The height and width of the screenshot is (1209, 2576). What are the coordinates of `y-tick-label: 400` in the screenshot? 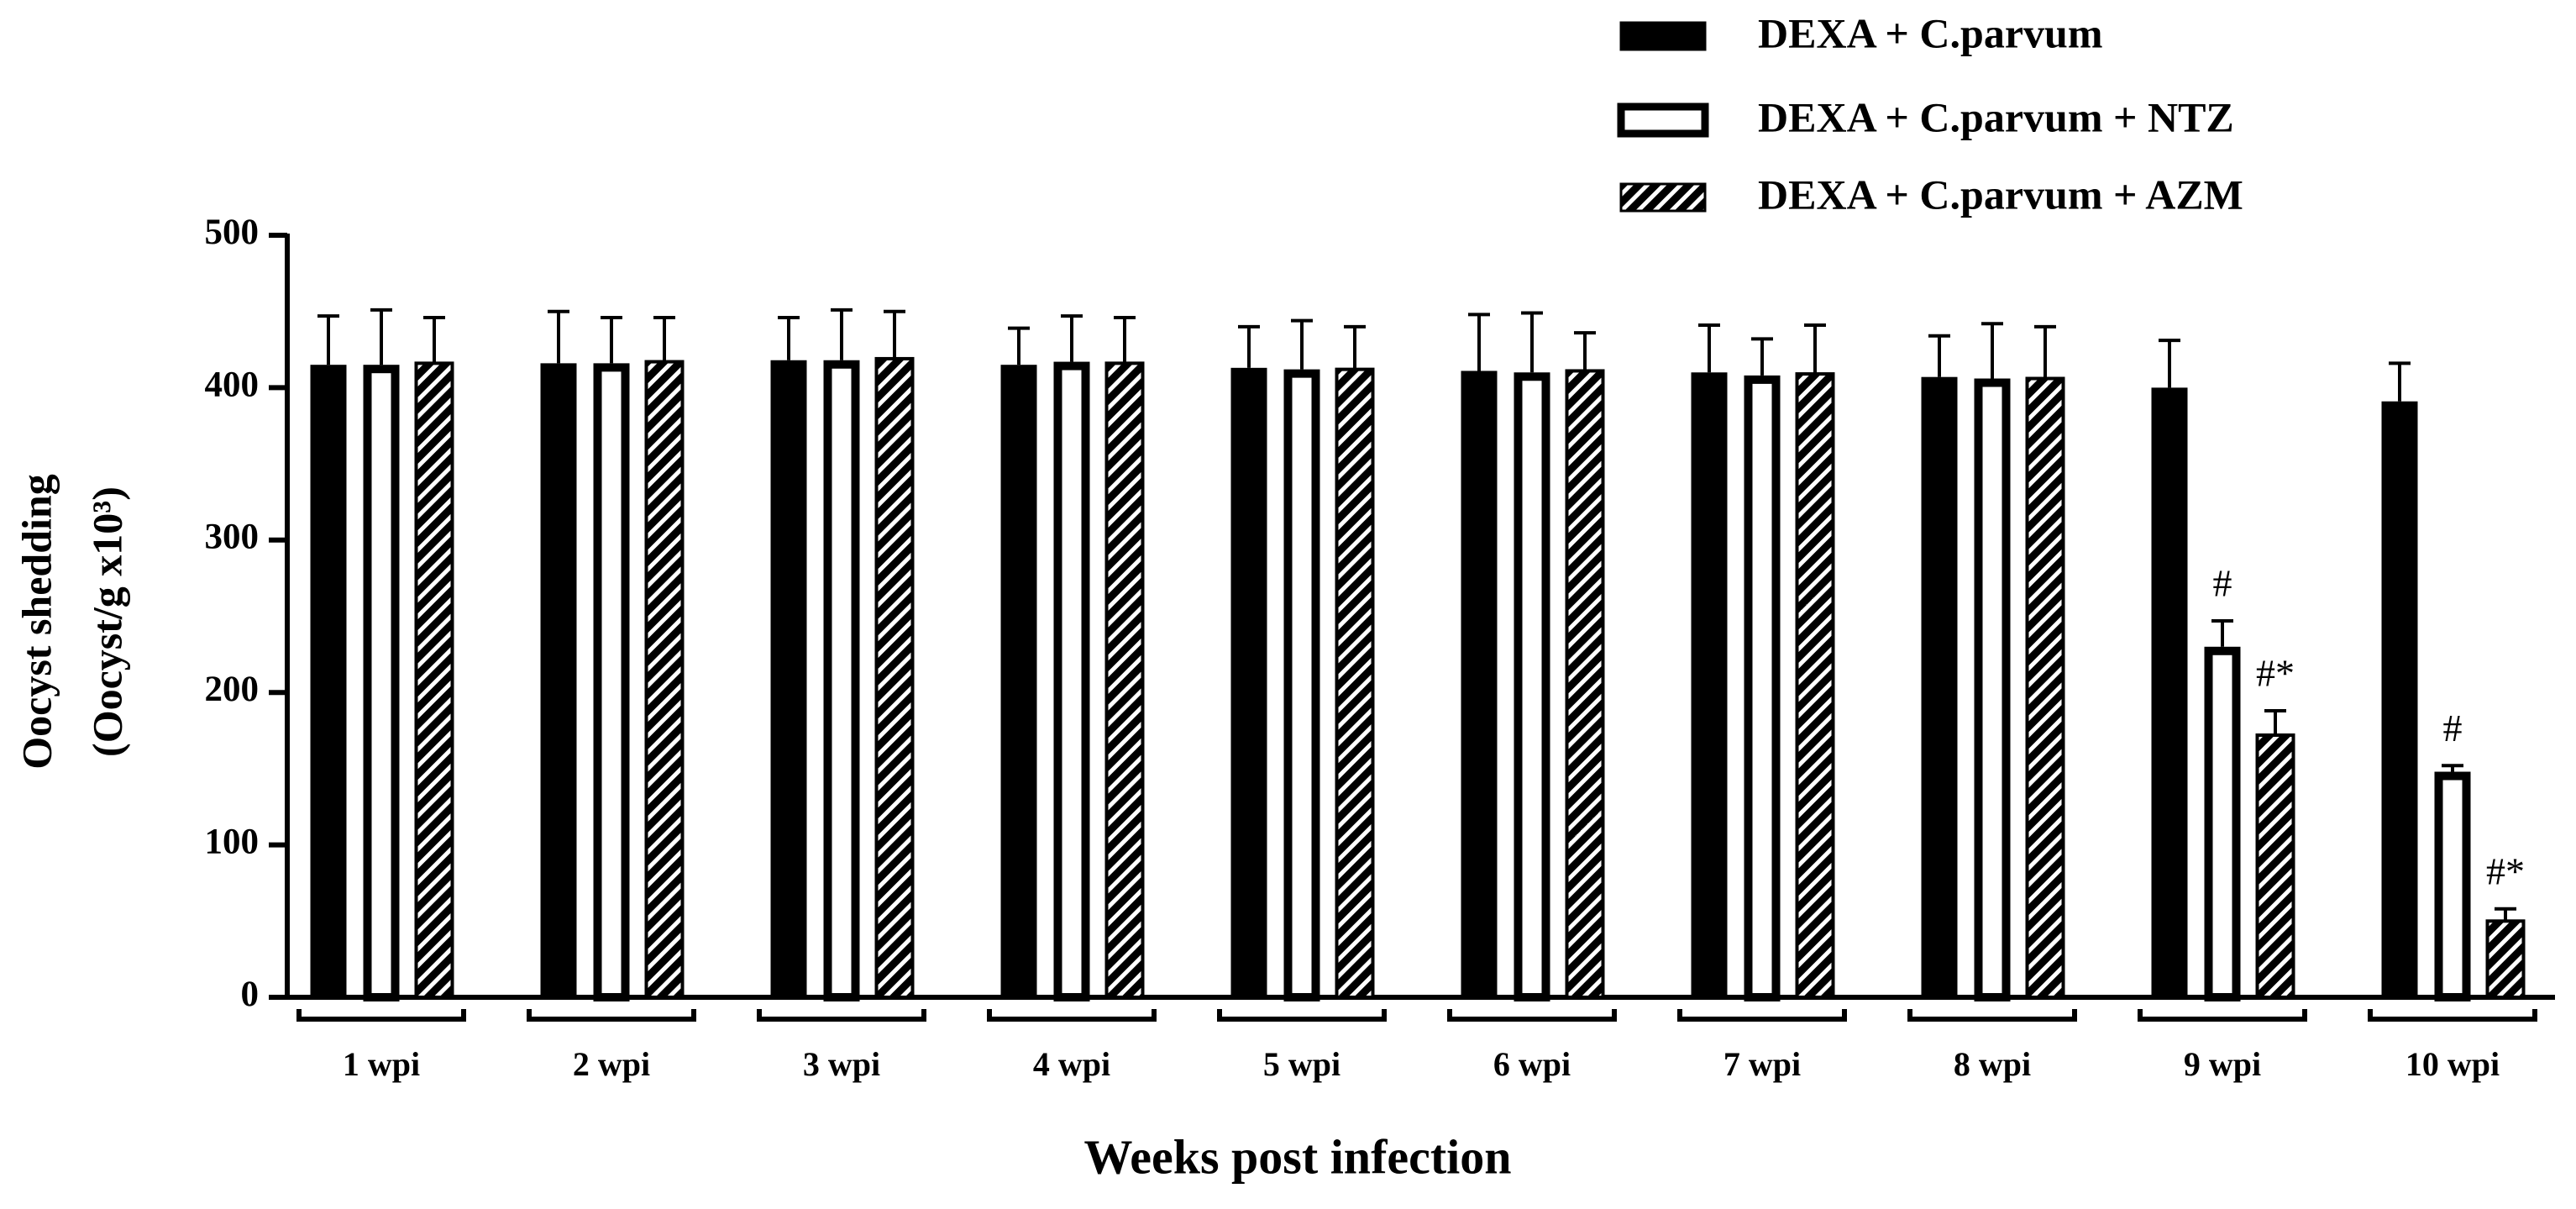 It's located at (232, 385).